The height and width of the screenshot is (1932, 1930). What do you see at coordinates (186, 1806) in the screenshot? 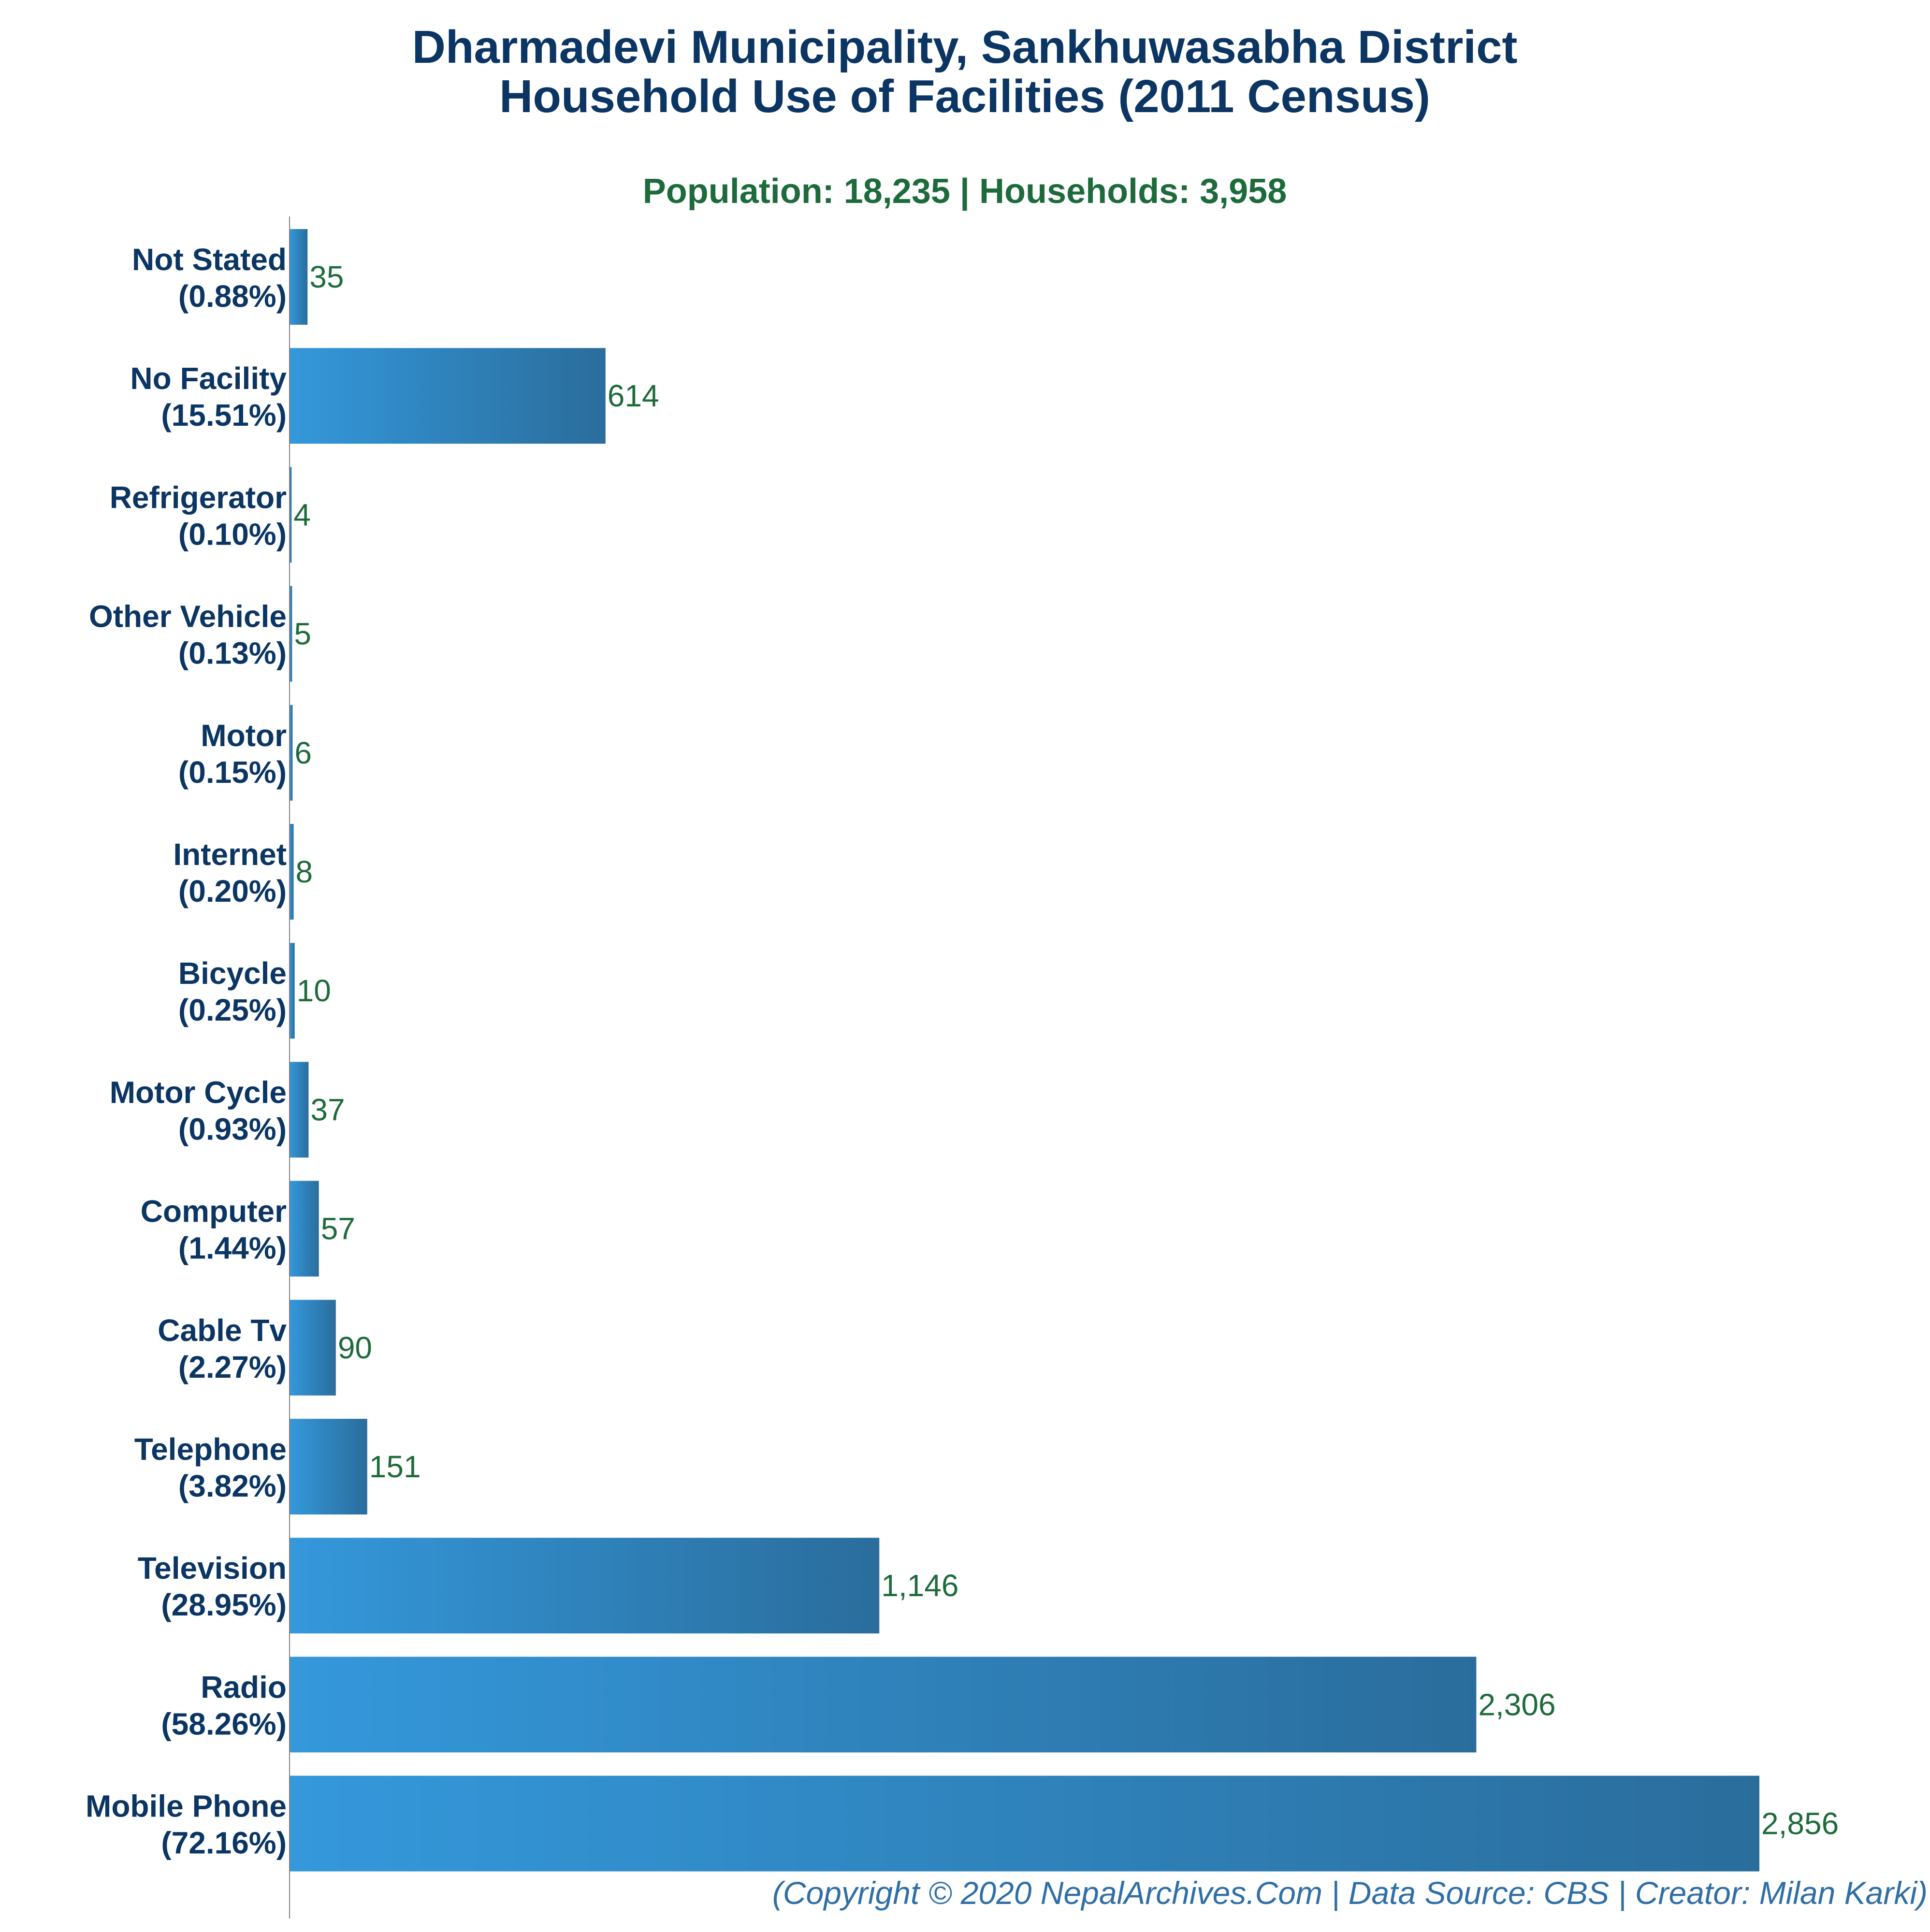
I see `category-label-mobile-phone: Mobile Phone` at bounding box center [186, 1806].